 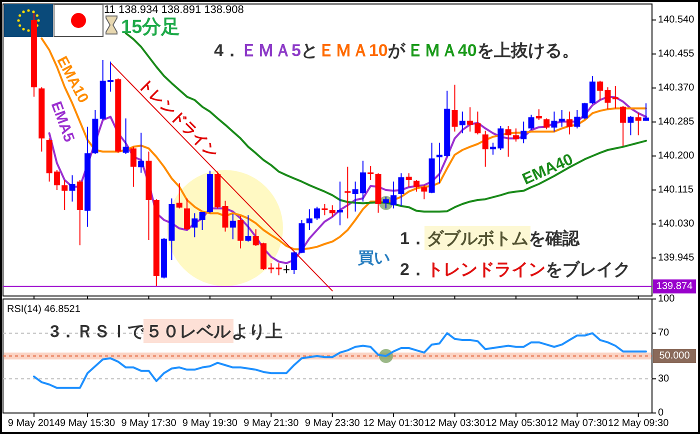 What do you see at coordinates (98, 331) in the screenshot?
I see `annotation: 3．ＲＳＩで` at bounding box center [98, 331].